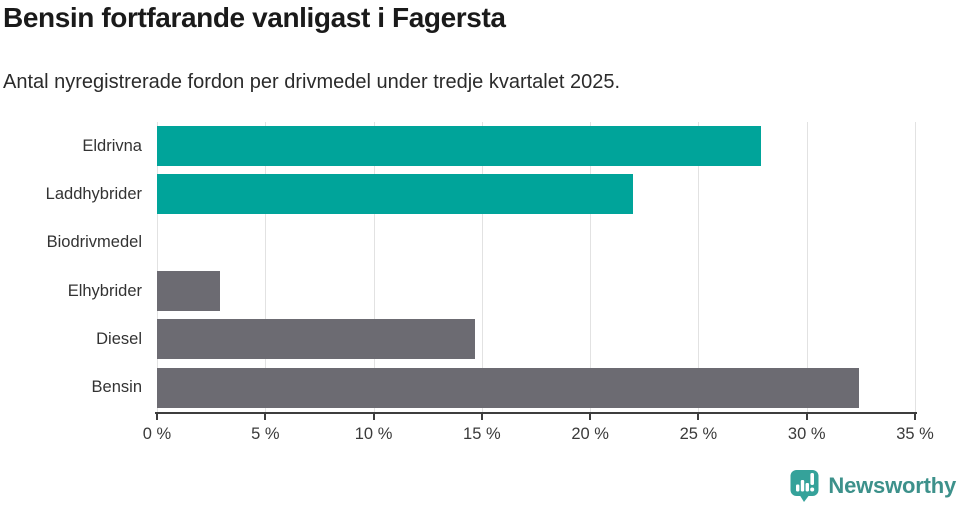  I want to click on x-axis-tick-label-0: 0 %, so click(157, 434).